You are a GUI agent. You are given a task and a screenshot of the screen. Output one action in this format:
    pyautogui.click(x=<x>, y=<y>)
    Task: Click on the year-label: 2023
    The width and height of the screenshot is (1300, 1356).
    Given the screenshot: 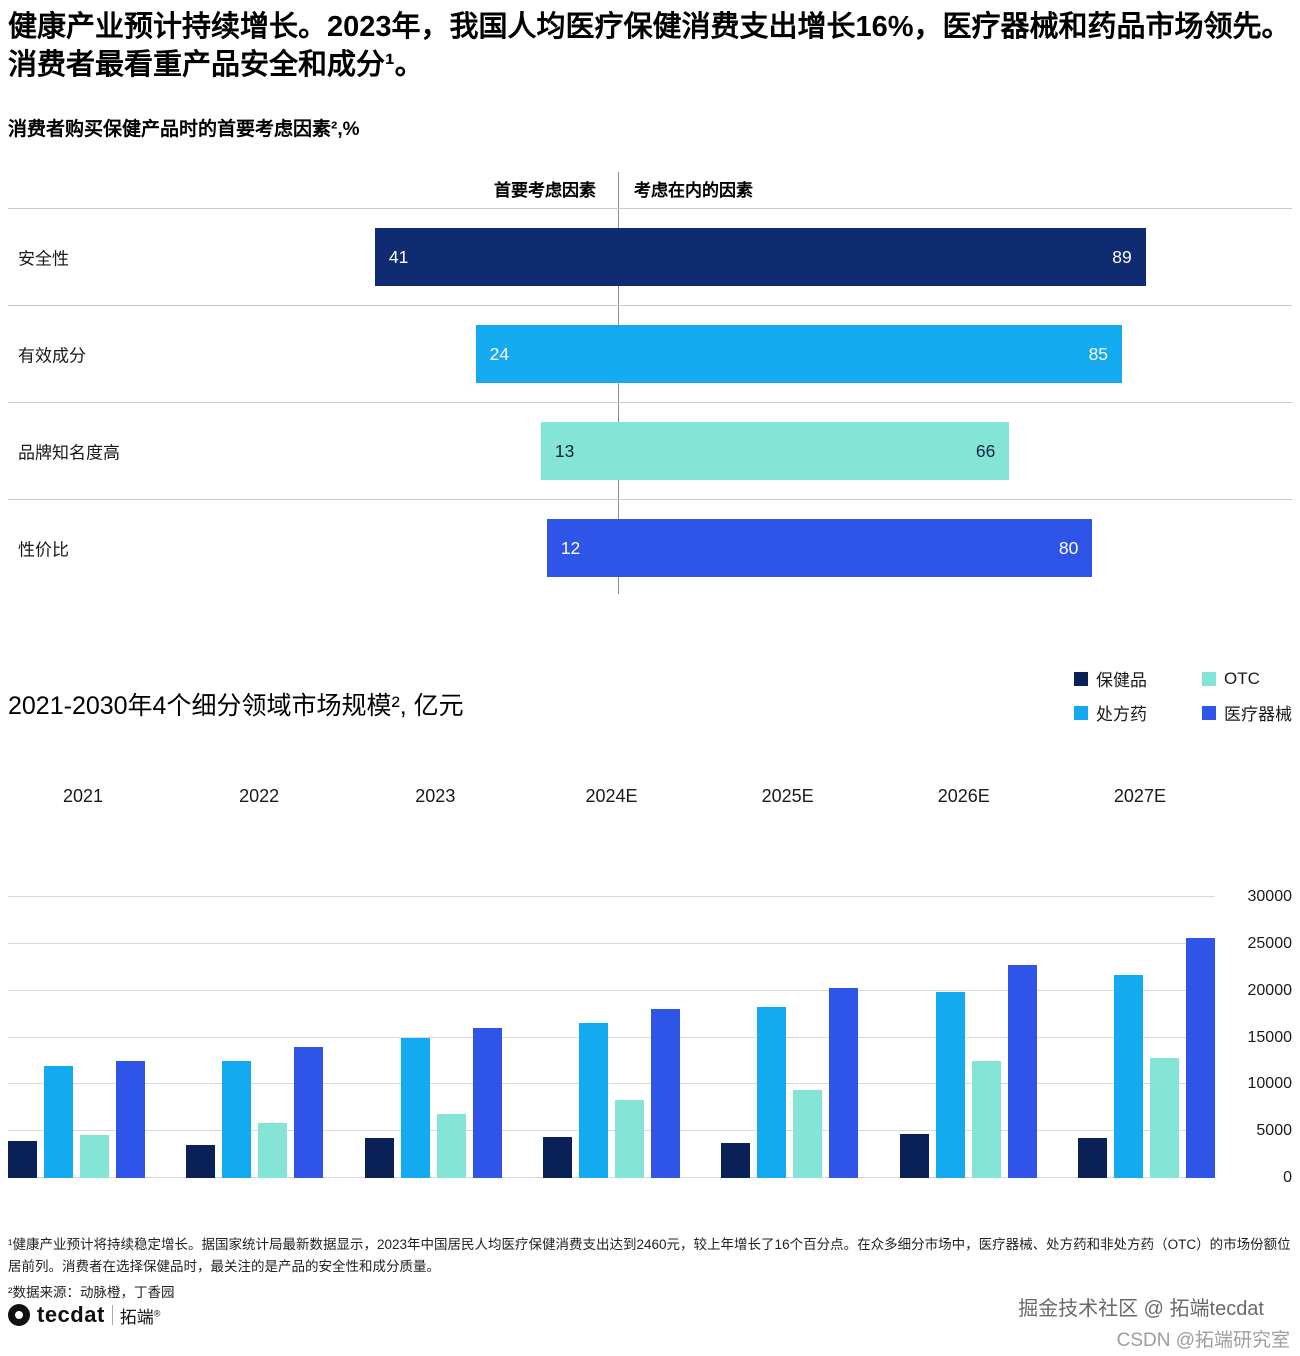 What is the action you would take?
    pyautogui.click(x=435, y=796)
    